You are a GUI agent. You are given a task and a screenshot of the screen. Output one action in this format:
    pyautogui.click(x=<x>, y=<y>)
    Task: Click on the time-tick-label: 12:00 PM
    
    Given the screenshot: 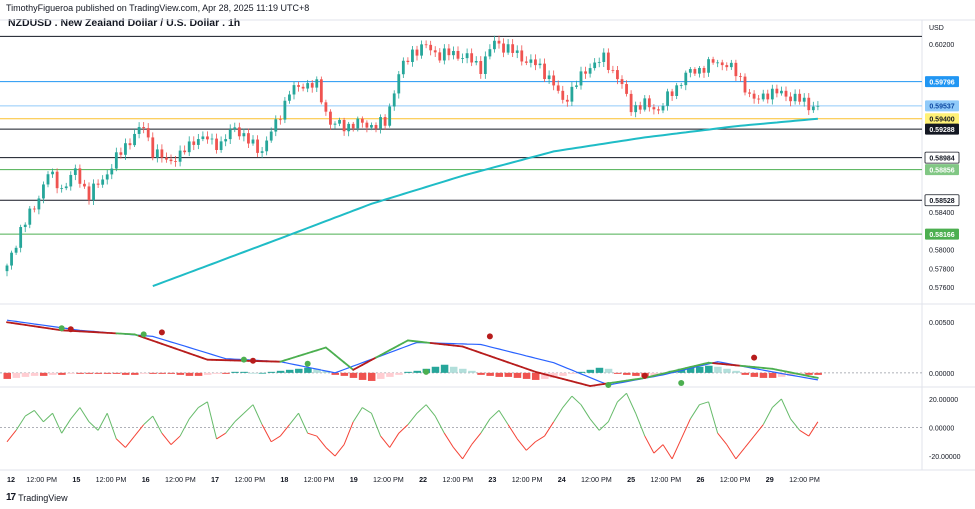 What is the action you would take?
    pyautogui.click(x=804, y=479)
    